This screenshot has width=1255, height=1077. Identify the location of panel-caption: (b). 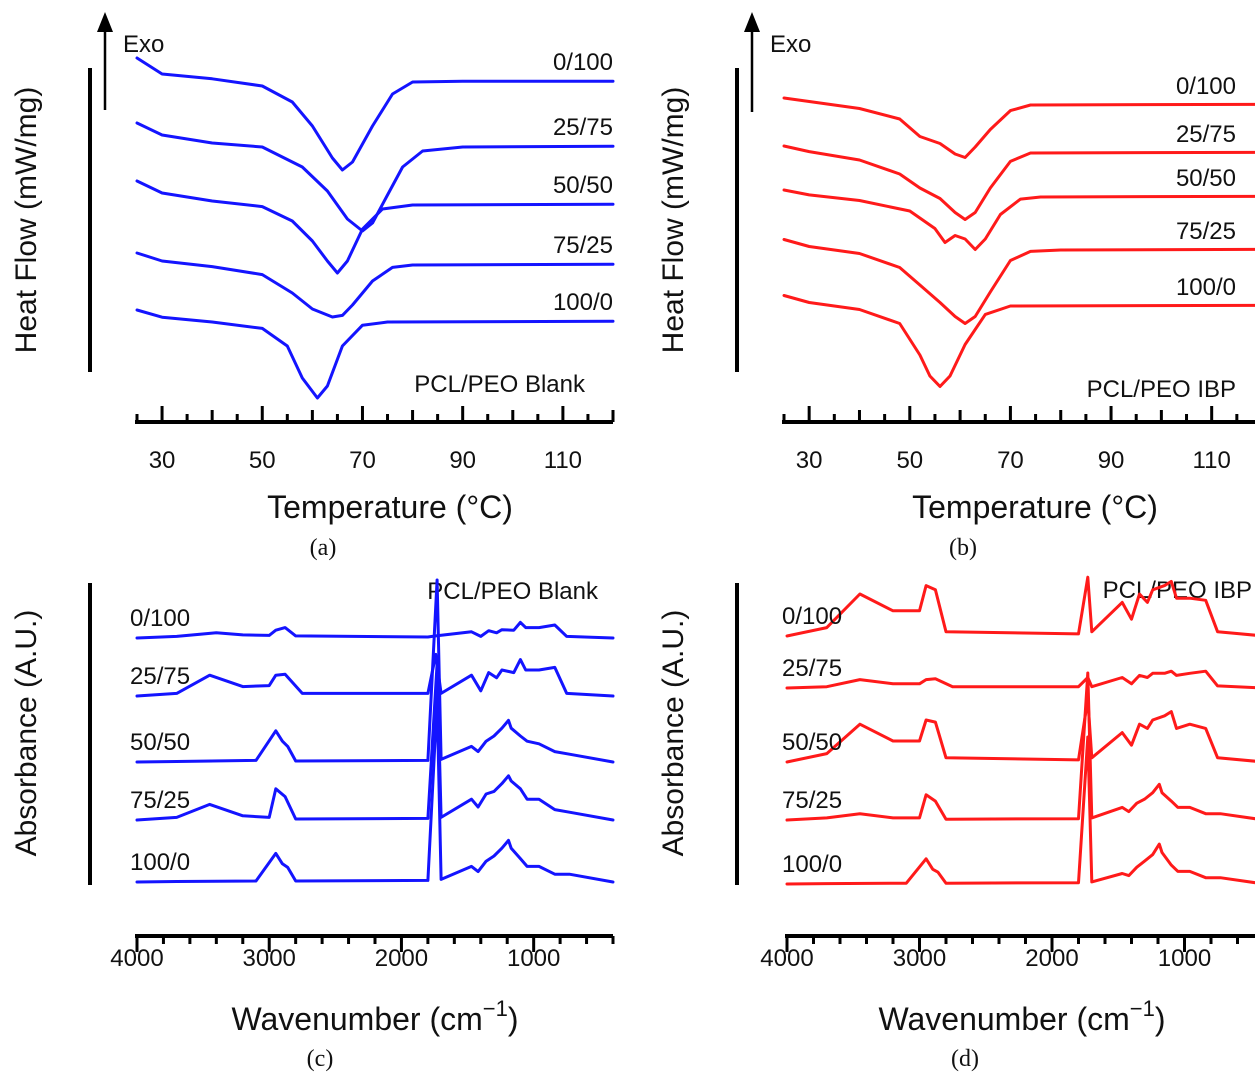
(963, 548).